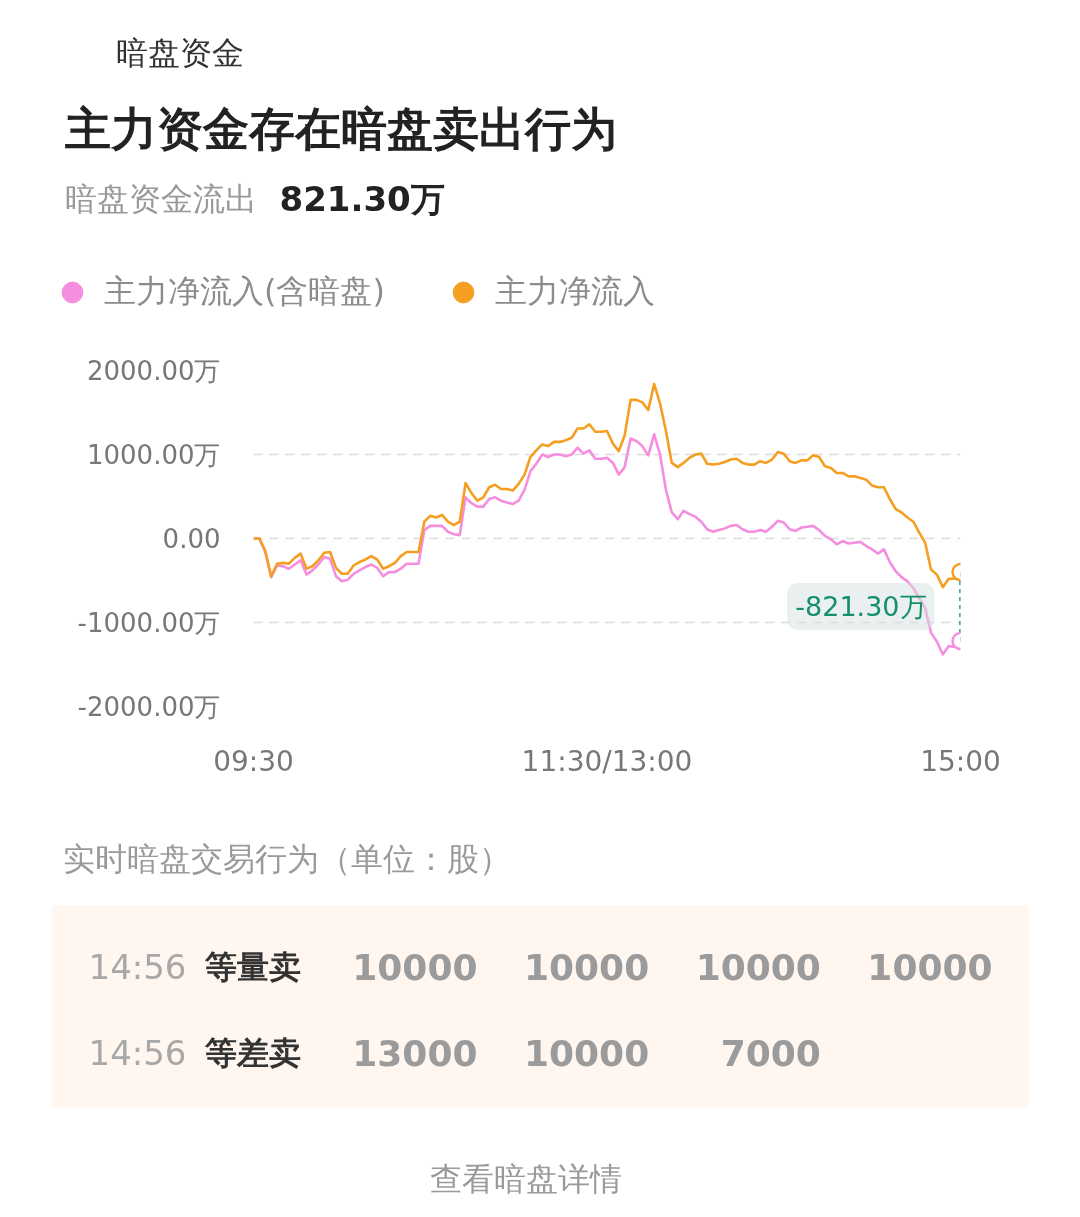 The height and width of the screenshot is (1217, 1080). Describe the element at coordinates (149, 622) in the screenshot. I see `y-tick-label: -1000.00万` at that location.